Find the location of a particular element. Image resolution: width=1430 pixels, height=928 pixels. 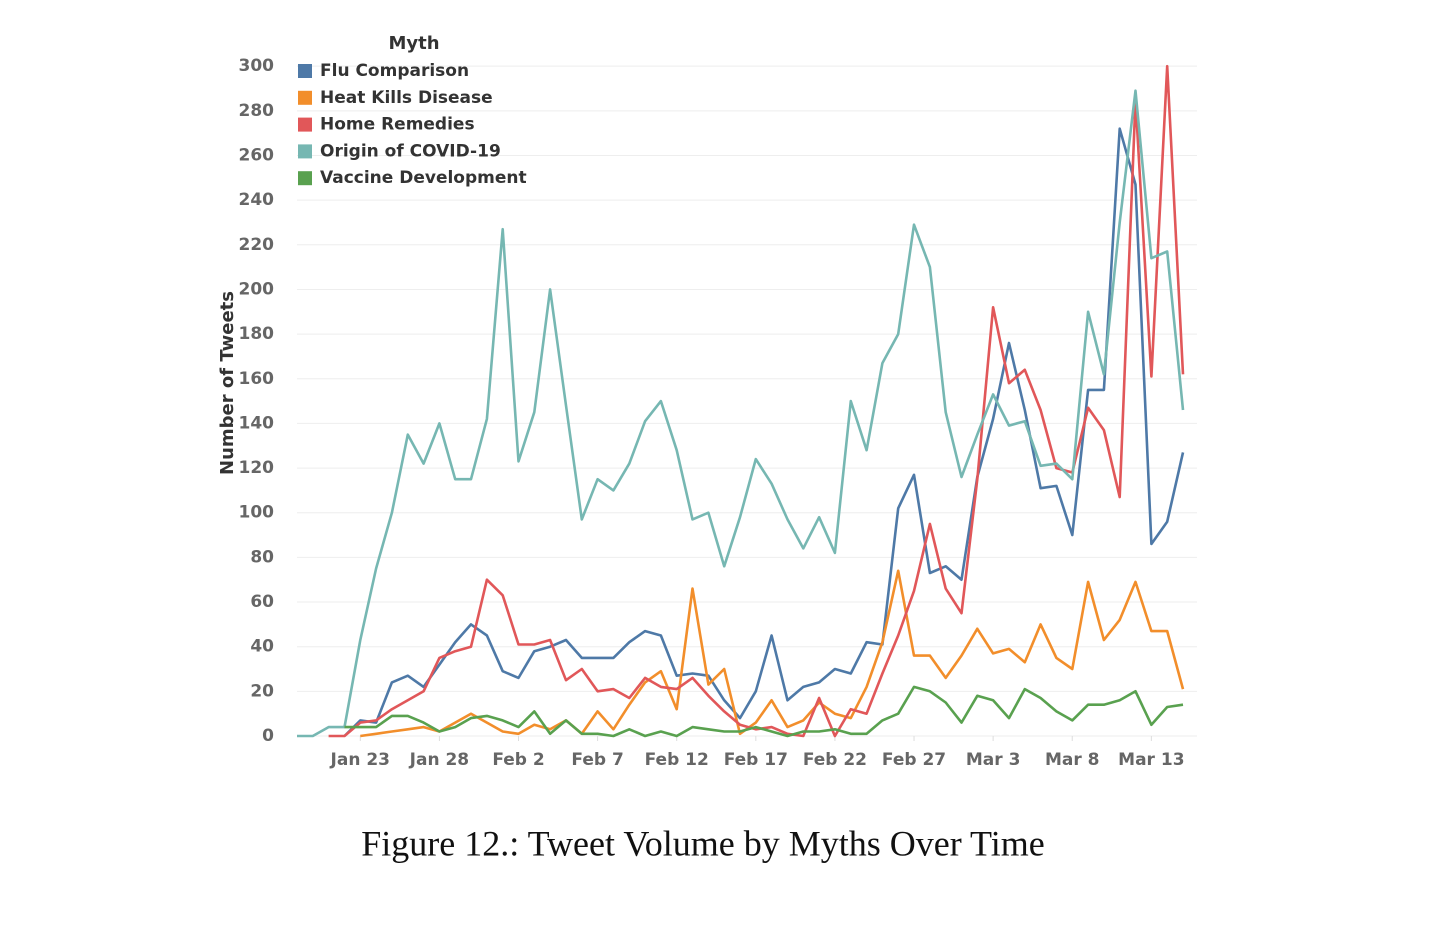

x-tick-label: Feb 17 is located at coordinates (756, 760).